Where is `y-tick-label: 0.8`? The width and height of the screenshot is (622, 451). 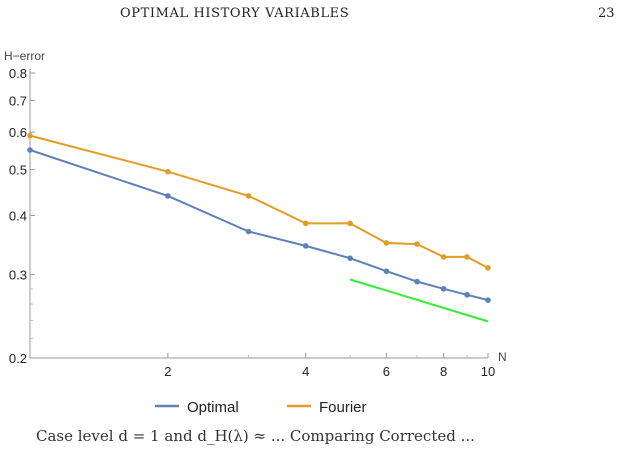 y-tick-label: 0.8 is located at coordinates (18, 73).